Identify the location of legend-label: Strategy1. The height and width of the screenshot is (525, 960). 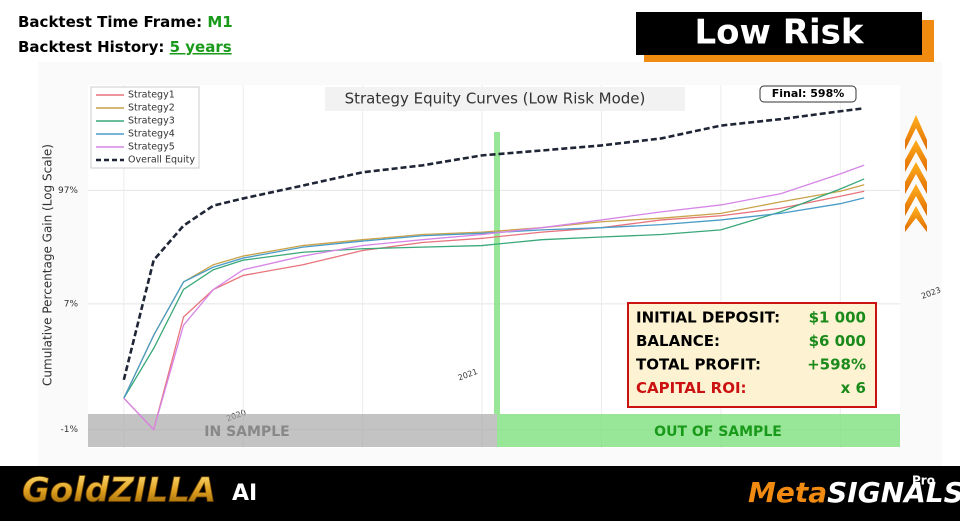
(151, 95).